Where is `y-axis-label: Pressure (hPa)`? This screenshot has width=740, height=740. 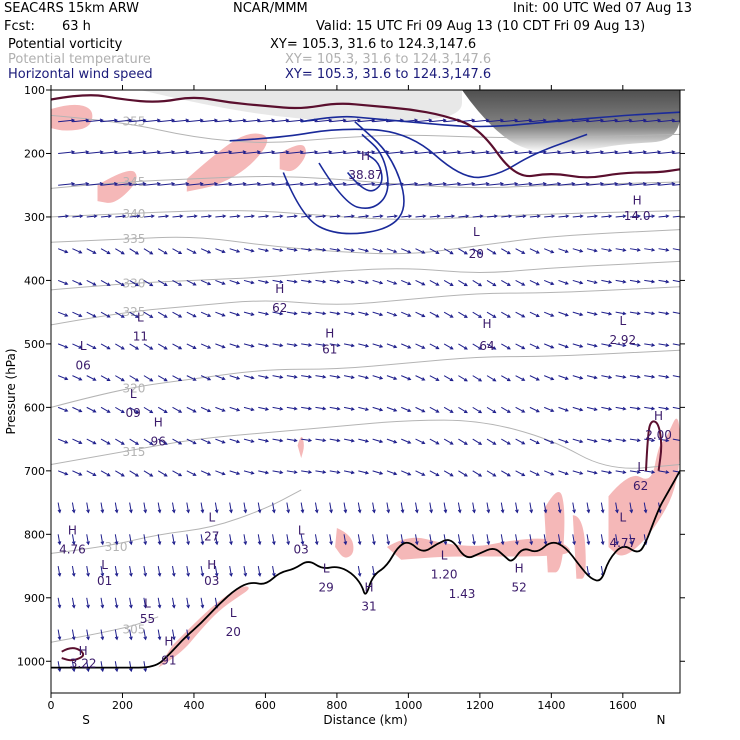 y-axis-label: Pressure (hPa) is located at coordinates (11, 391).